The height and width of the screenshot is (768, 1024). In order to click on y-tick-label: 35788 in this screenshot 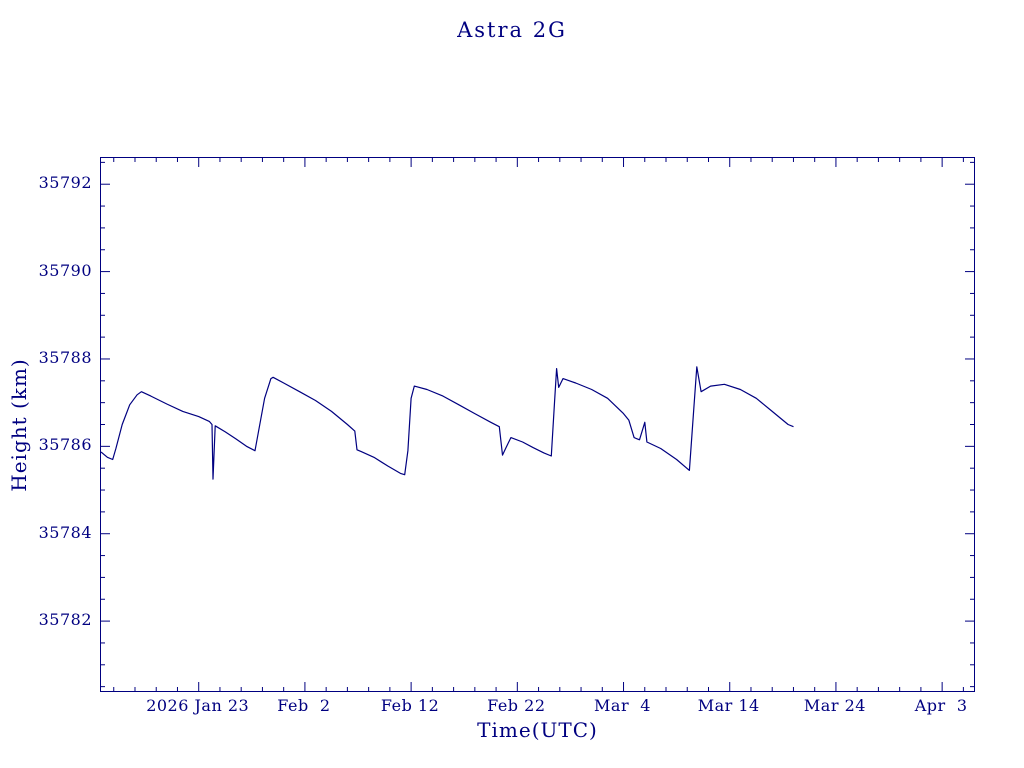, I will do `click(65, 357)`.